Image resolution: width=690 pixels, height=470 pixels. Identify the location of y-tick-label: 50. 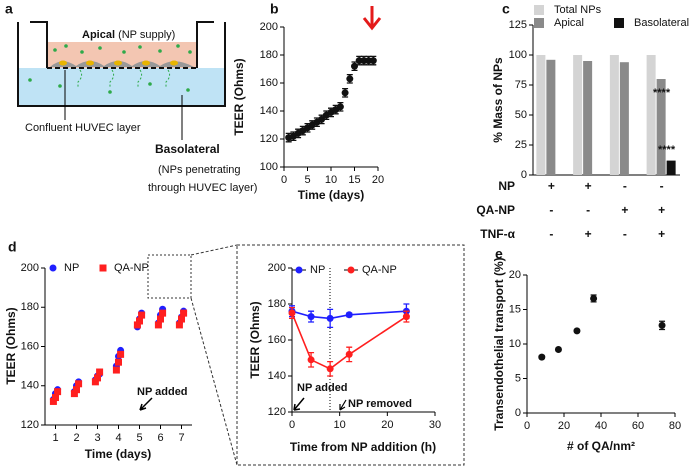
(521, 115).